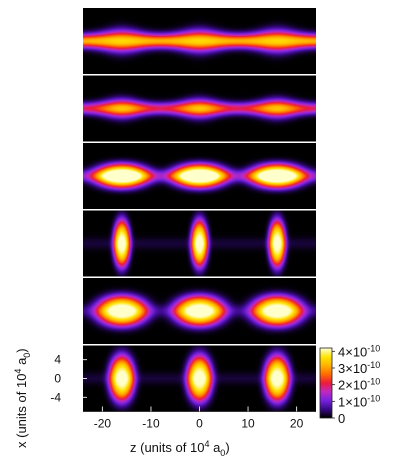 The width and height of the screenshot is (409, 457). I want to click on colorbar-frame, so click(326, 383).